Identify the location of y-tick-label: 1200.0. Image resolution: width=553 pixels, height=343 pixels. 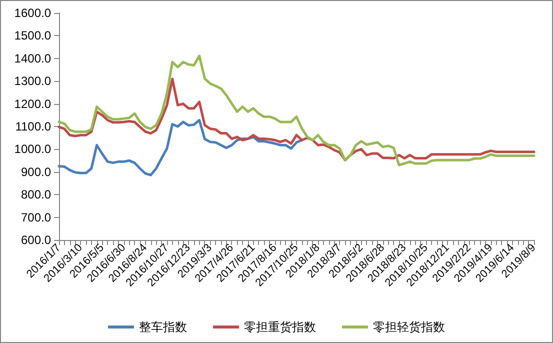
(33, 103).